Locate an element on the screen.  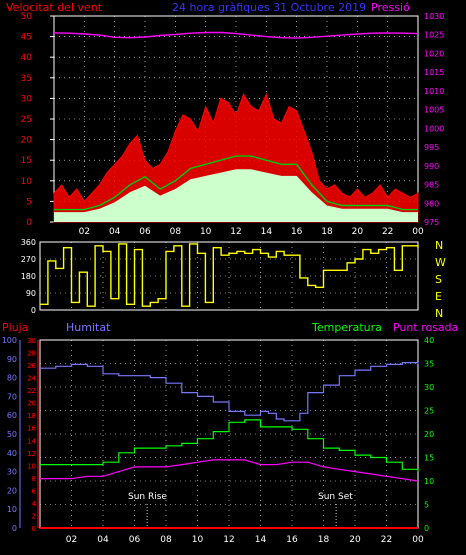
wind-x-tick-label: 14 is located at coordinates (267, 232).